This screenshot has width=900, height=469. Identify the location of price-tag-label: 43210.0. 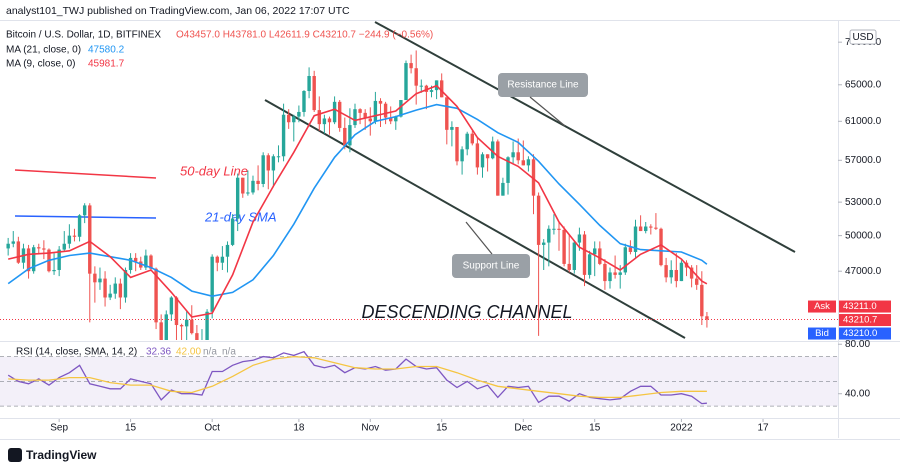
(860, 333).